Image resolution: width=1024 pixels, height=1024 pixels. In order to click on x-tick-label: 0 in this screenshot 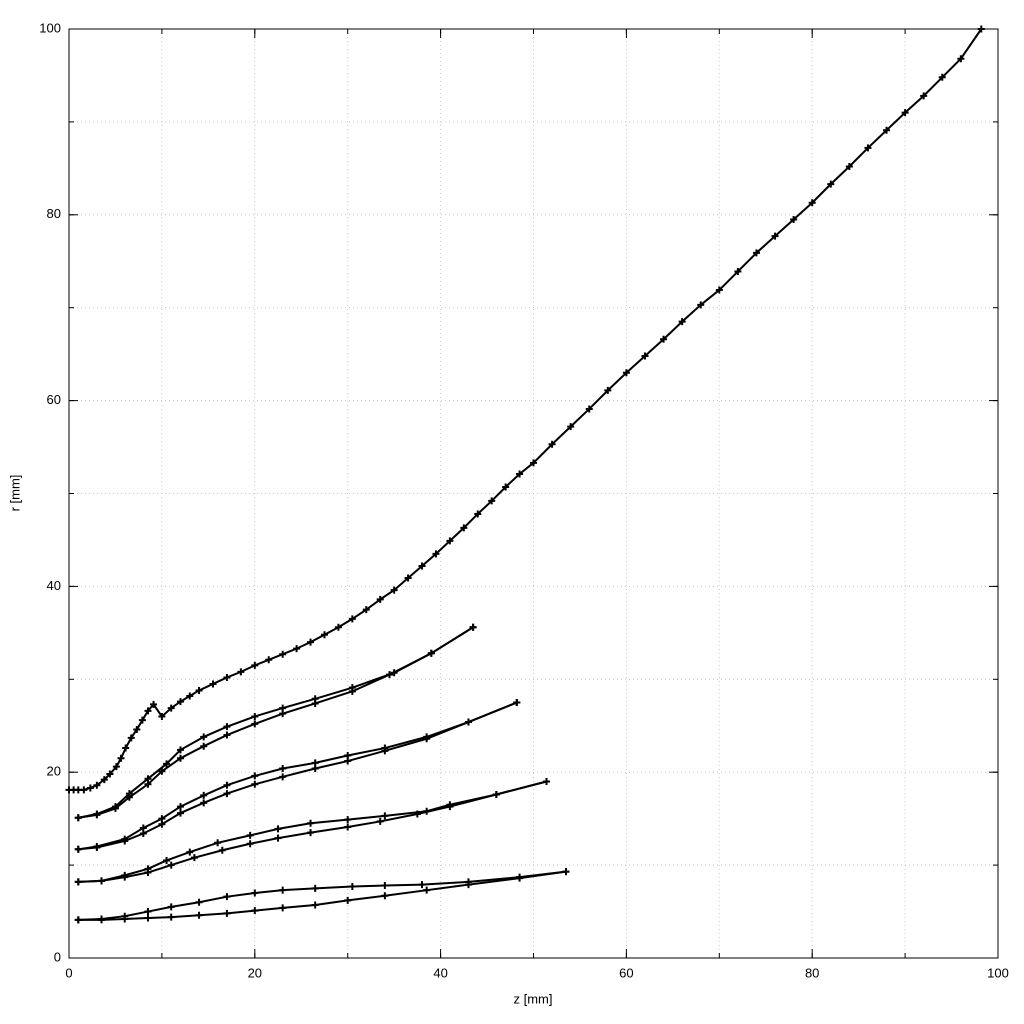, I will do `click(68, 972)`.